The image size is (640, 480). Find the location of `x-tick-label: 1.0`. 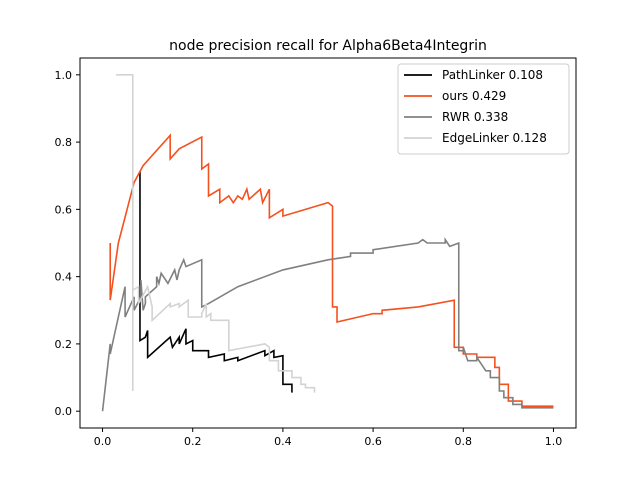

x-tick-label: 1.0 is located at coordinates (554, 441).